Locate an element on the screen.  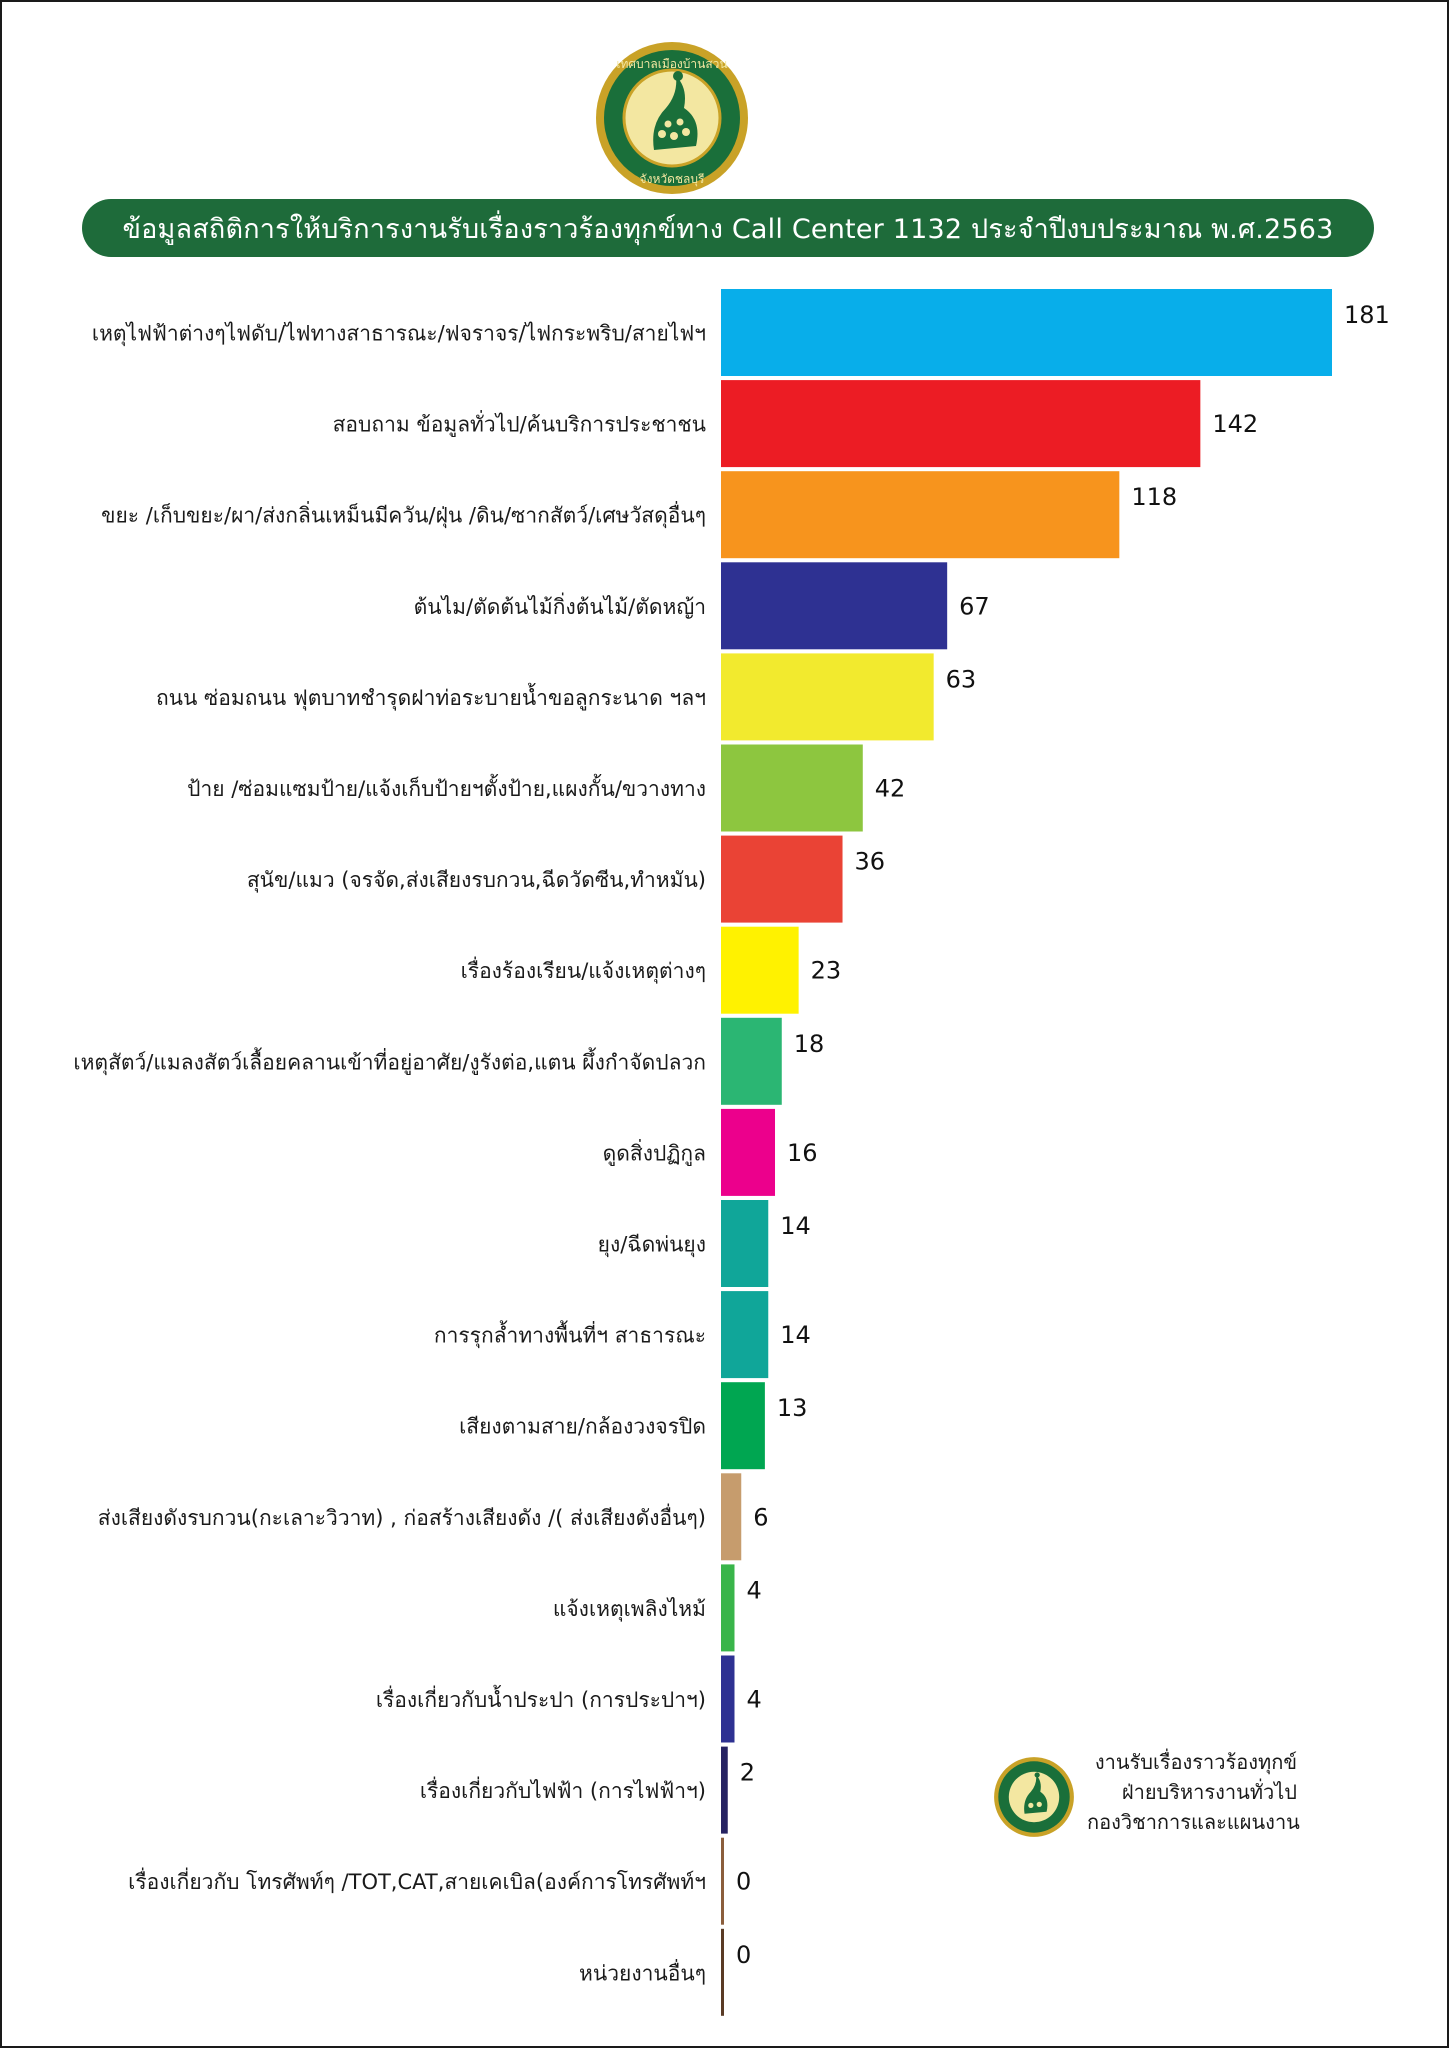
value-label-5: 42 is located at coordinates (890, 789).